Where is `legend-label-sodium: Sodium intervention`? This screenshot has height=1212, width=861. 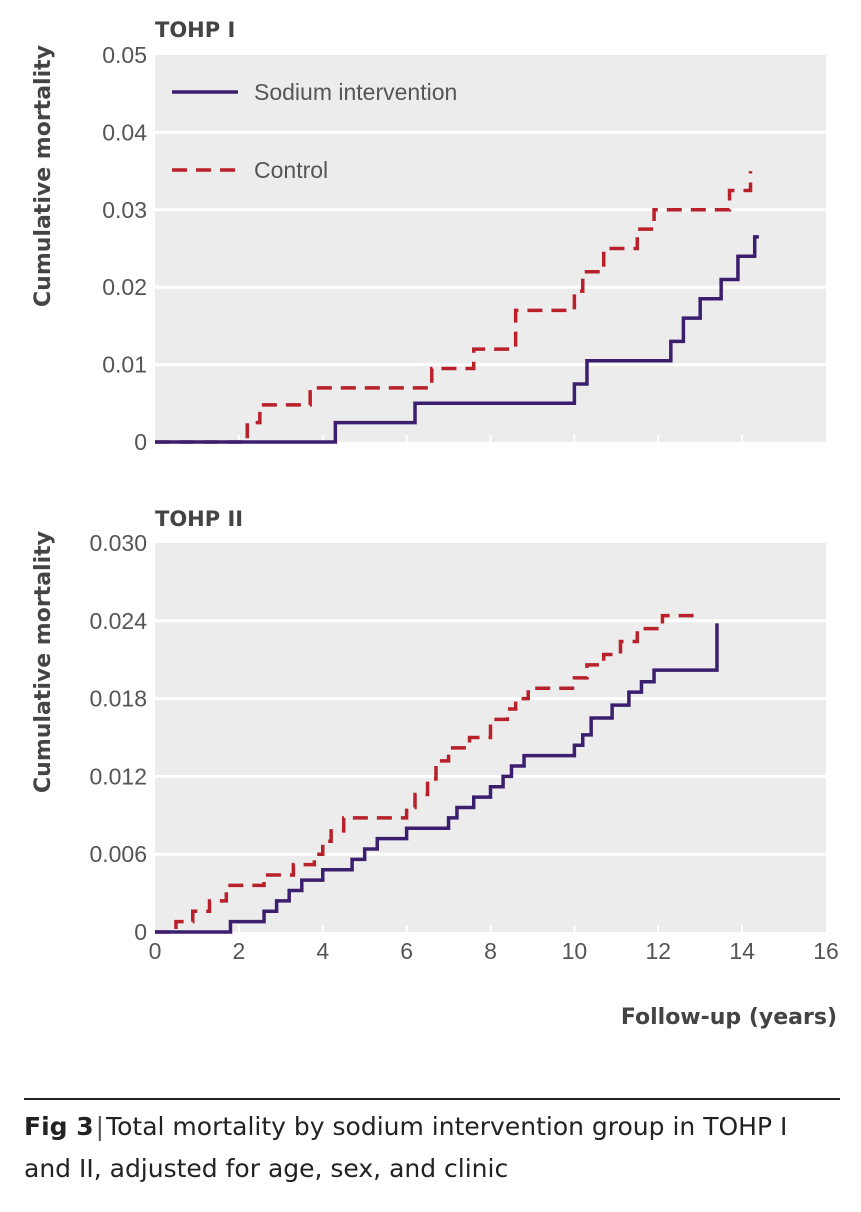
legend-label-sodium: Sodium intervention is located at coordinates (355, 92).